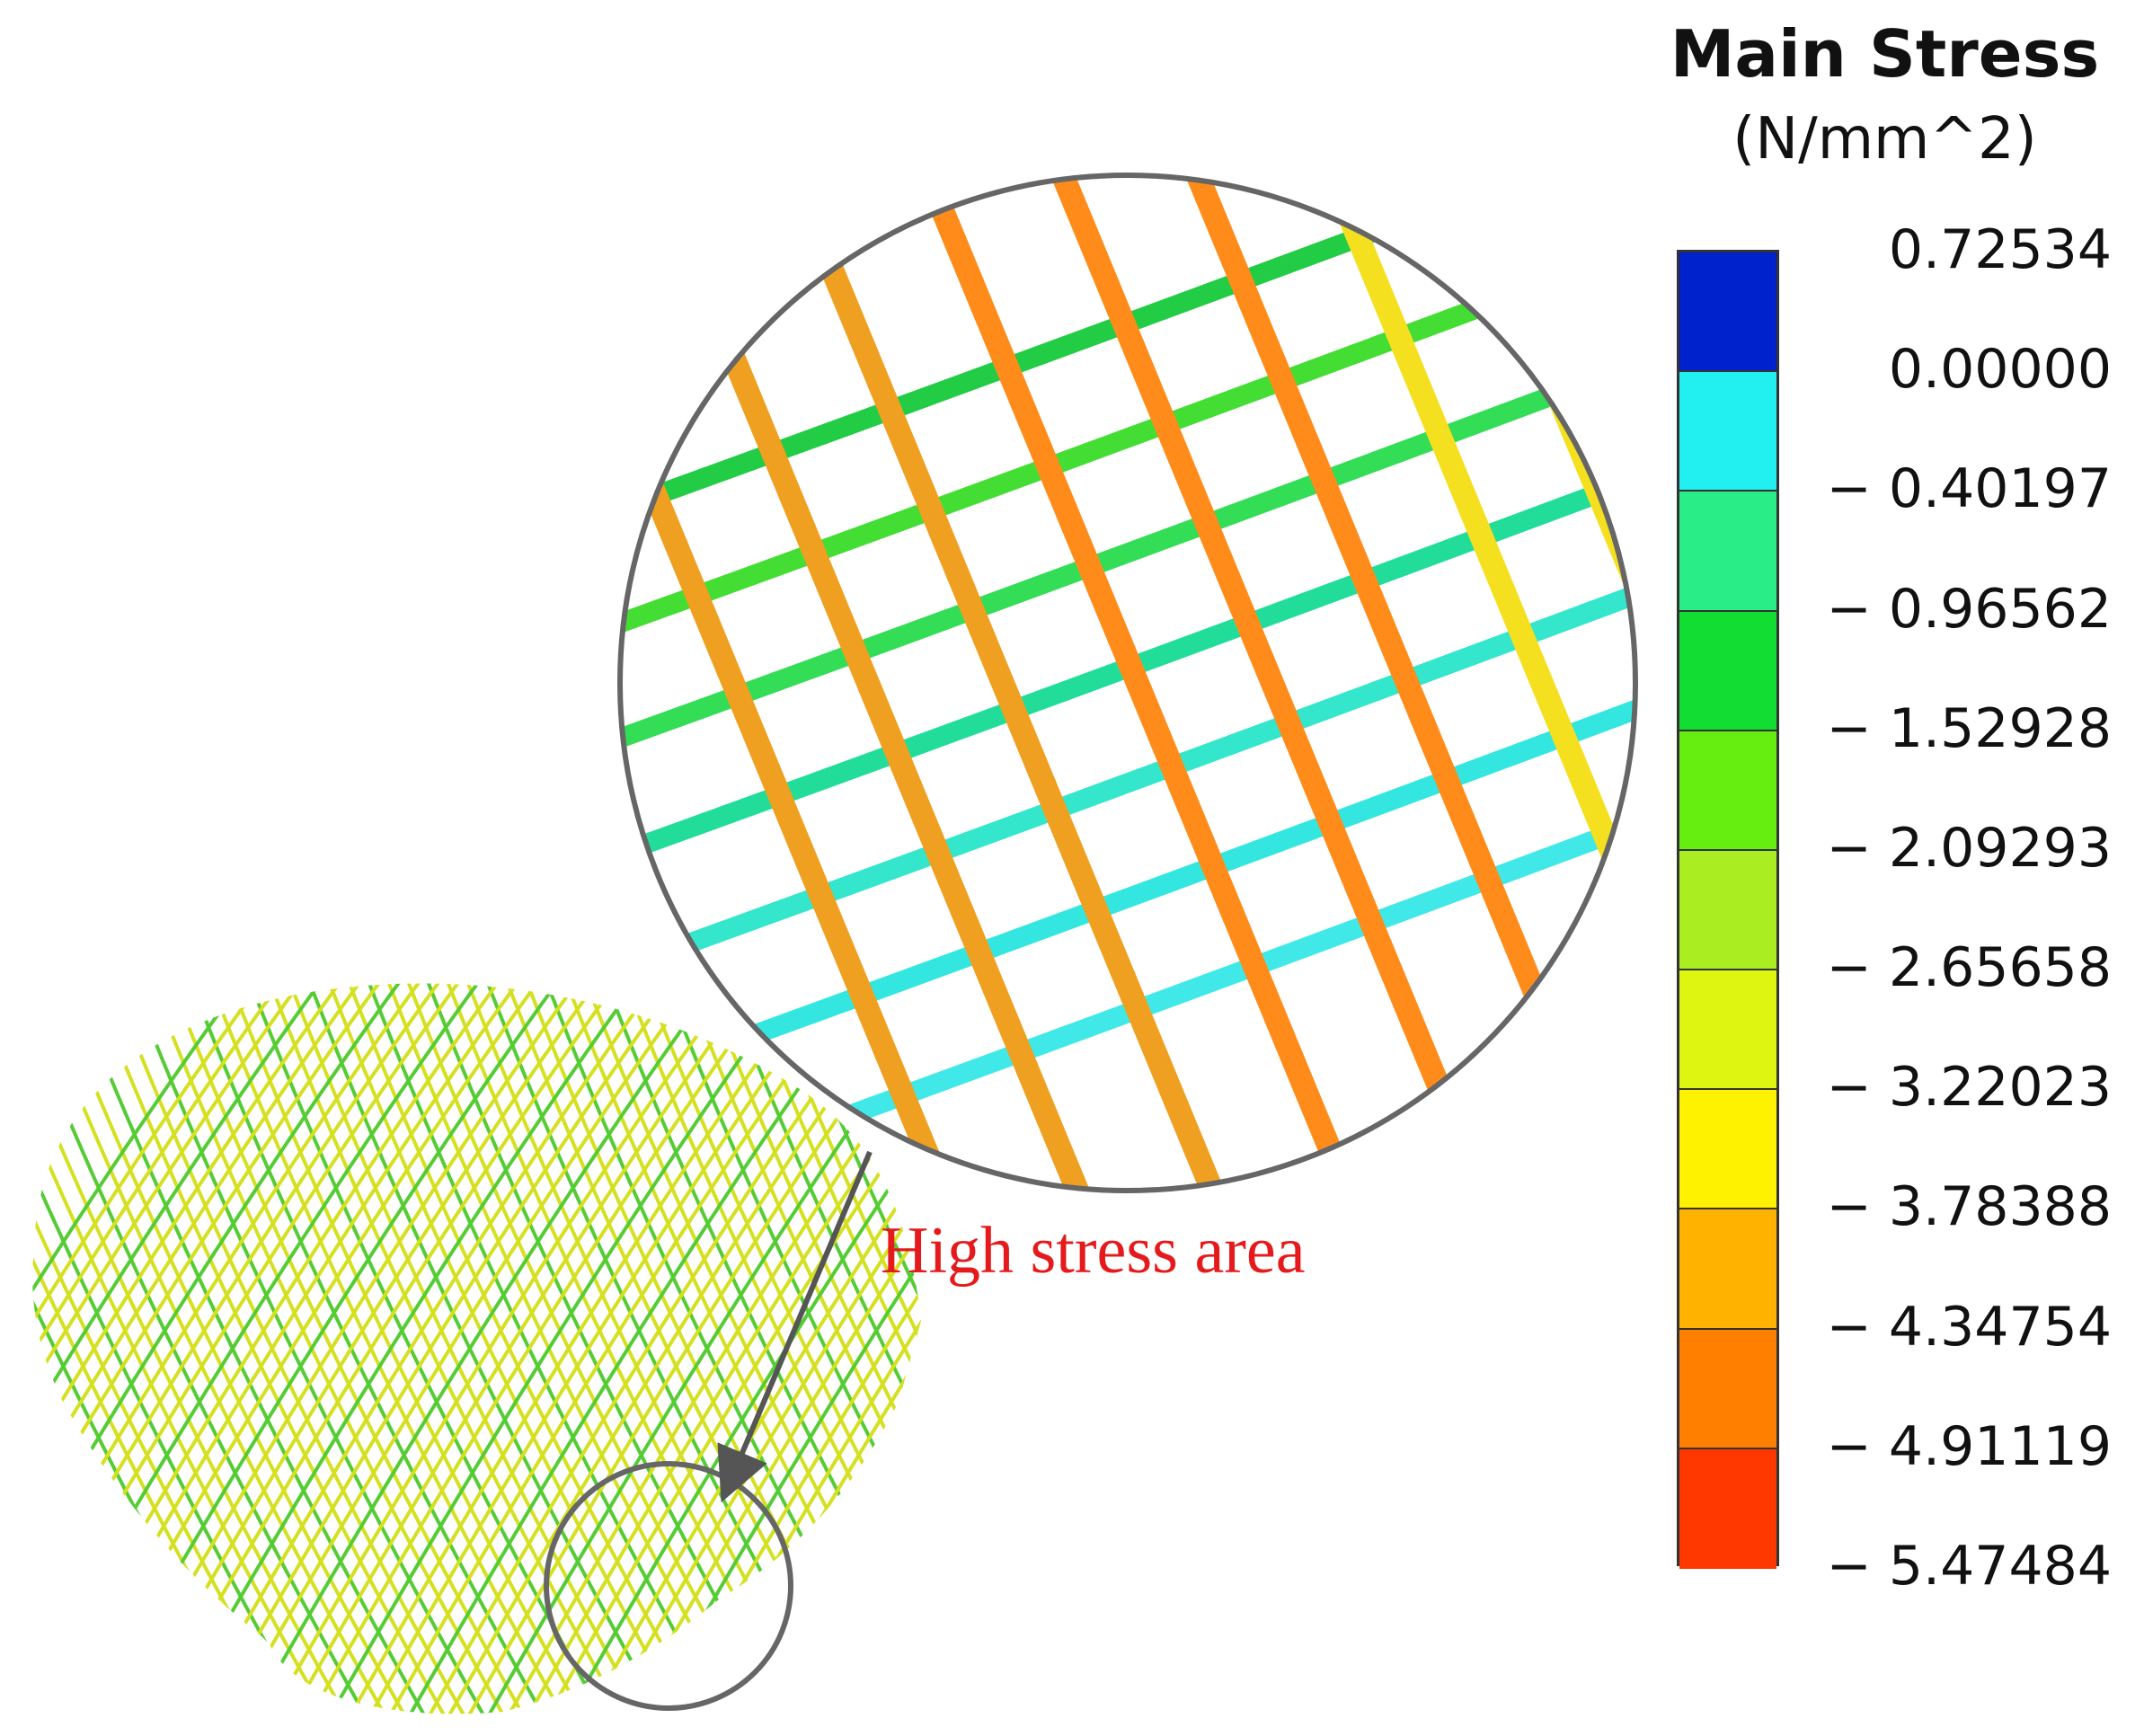  Describe the element at coordinates (1884, 139) in the screenshot. I see `legend-unit: (N/mm^2)` at that location.